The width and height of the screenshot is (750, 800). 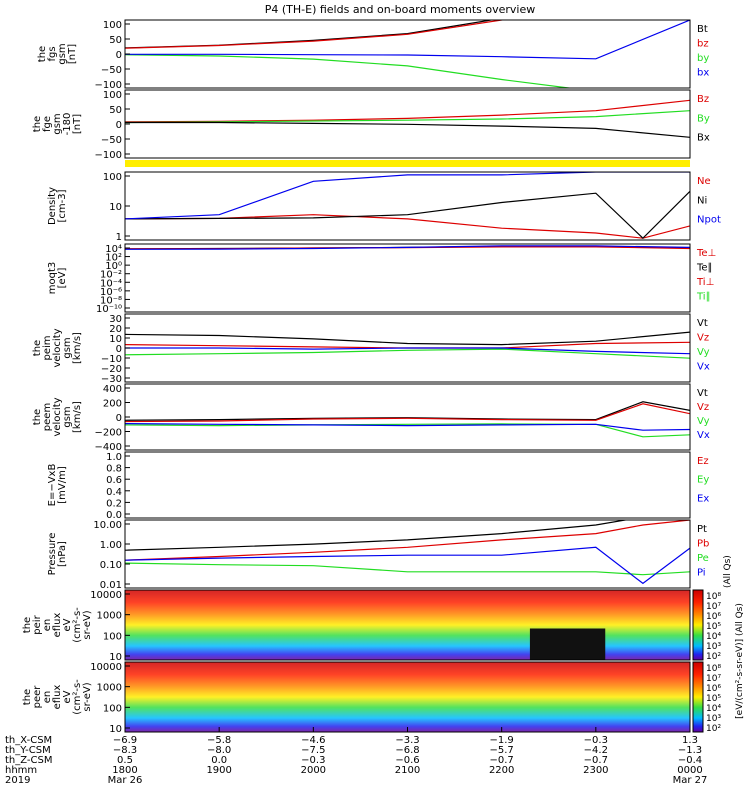 I want to click on y-tick-label: −200, so click(x=108, y=433).